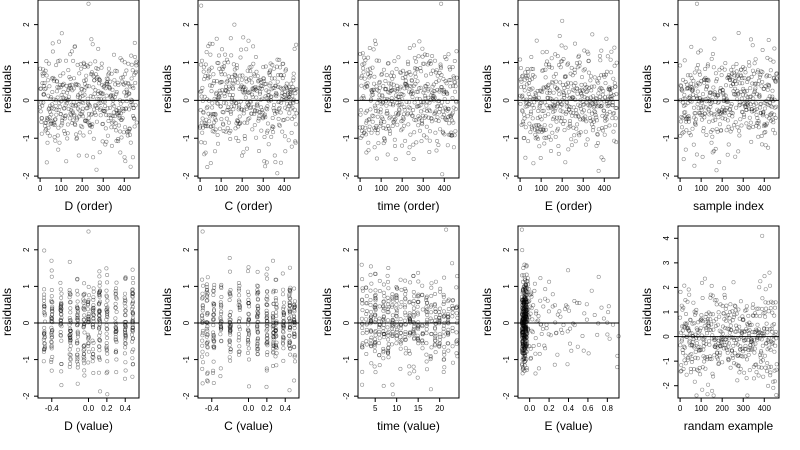 The height and width of the screenshot is (450, 800). I want to click on y-tick-label: -2, so click(186, 176).